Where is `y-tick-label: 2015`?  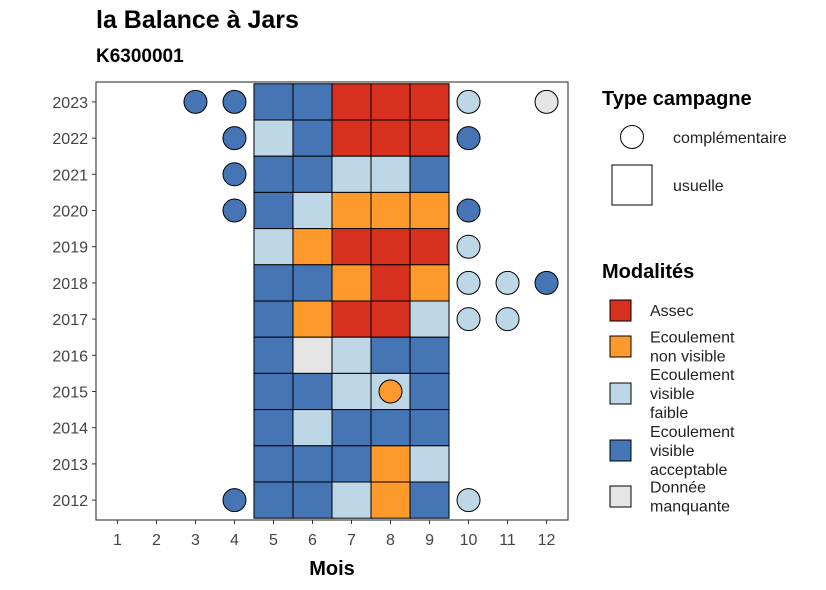 y-tick-label: 2015 is located at coordinates (70, 392).